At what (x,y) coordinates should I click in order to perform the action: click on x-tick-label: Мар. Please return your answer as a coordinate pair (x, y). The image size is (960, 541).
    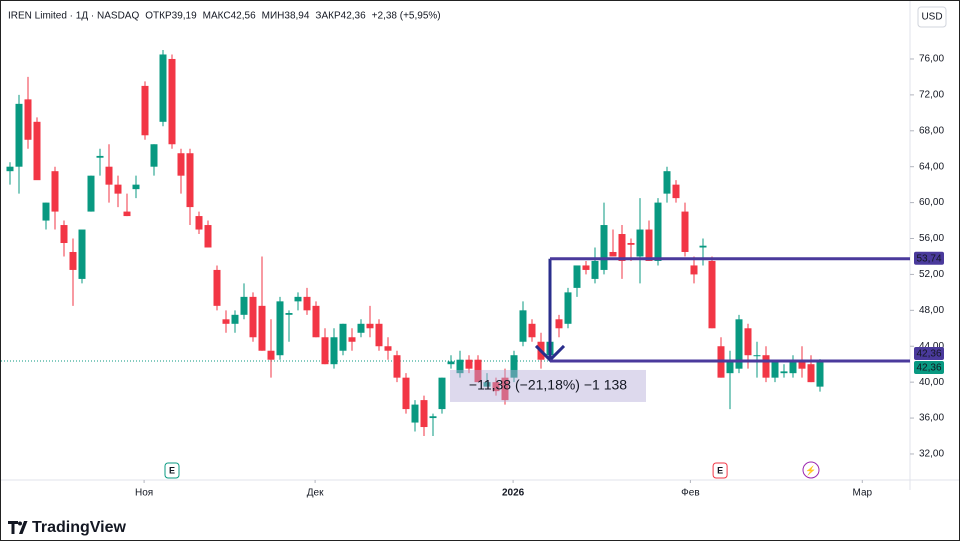
    Looking at the image, I should click on (863, 493).